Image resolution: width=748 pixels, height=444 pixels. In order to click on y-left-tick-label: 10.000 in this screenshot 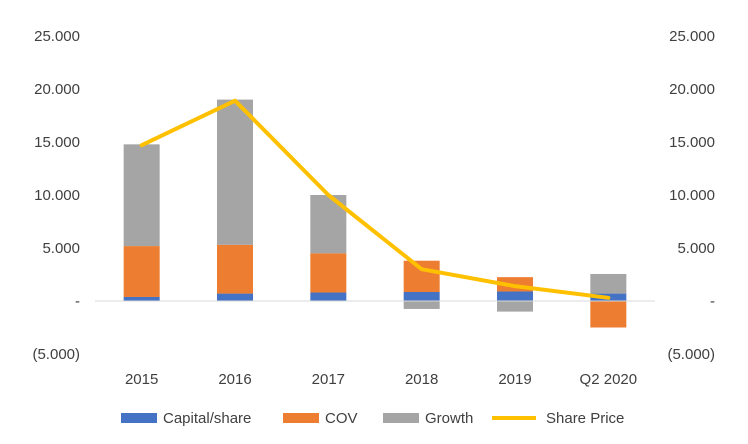, I will do `click(57, 195)`.